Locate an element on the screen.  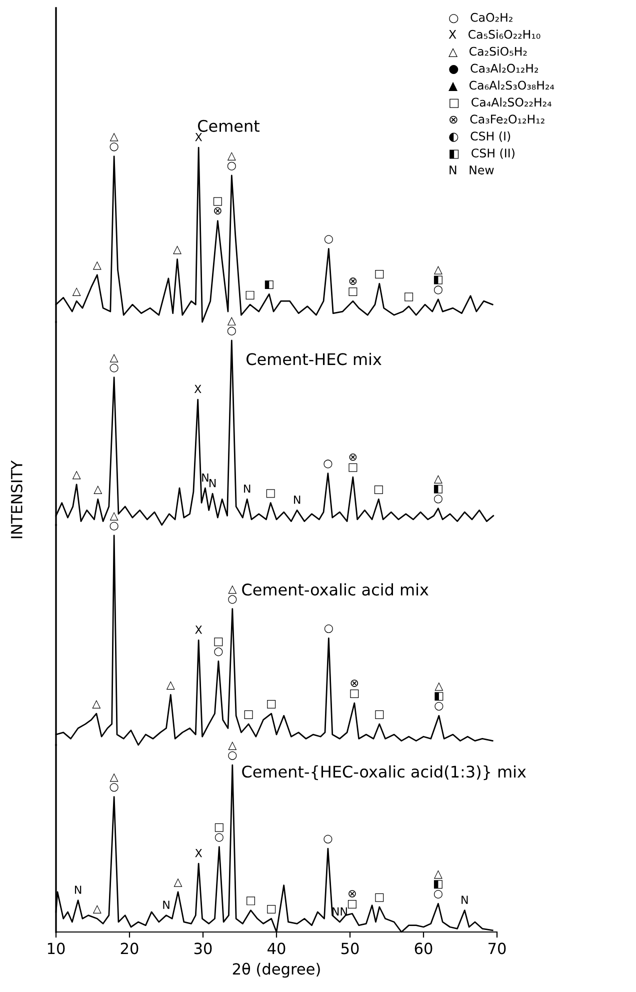
text: Cement-oxalic acid mix is located at coordinates (335, 589).